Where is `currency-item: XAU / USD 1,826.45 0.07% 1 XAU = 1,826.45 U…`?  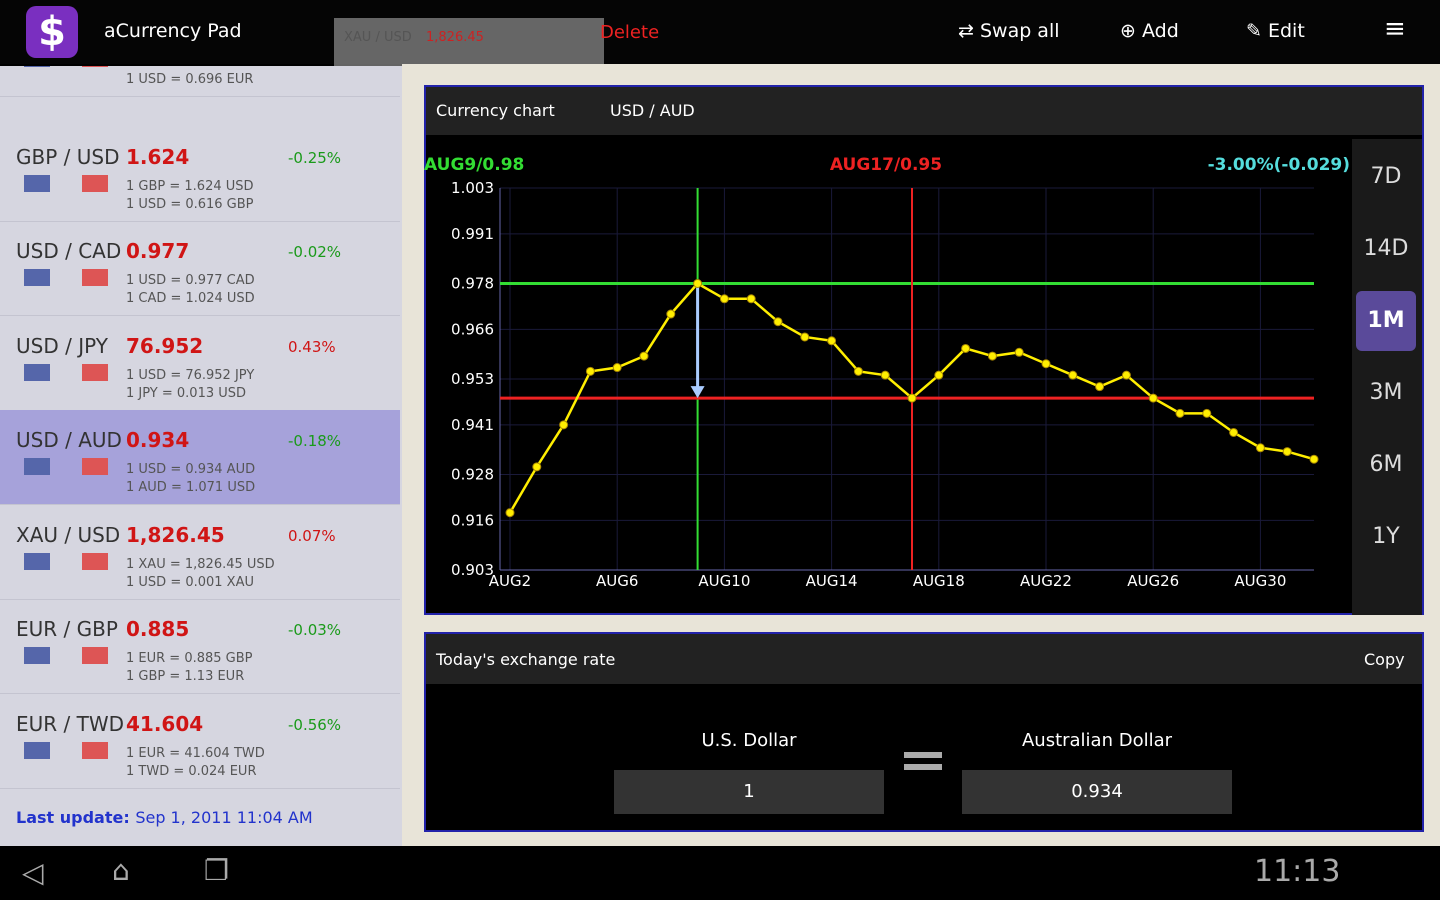
currency-item: XAU / USD 1,826.45 0.07% 1 XAU = 1,826.45 U… is located at coordinates (200, 552).